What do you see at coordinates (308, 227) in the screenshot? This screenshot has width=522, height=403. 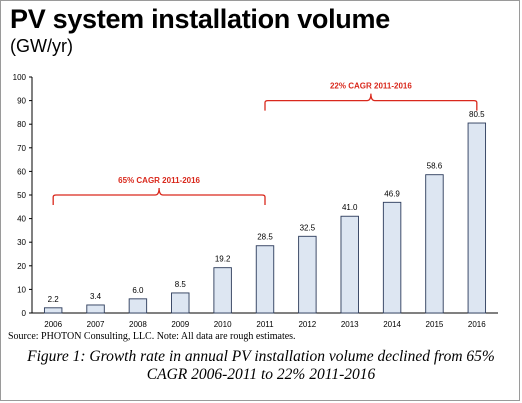 I see `data-label: 32.5` at bounding box center [308, 227].